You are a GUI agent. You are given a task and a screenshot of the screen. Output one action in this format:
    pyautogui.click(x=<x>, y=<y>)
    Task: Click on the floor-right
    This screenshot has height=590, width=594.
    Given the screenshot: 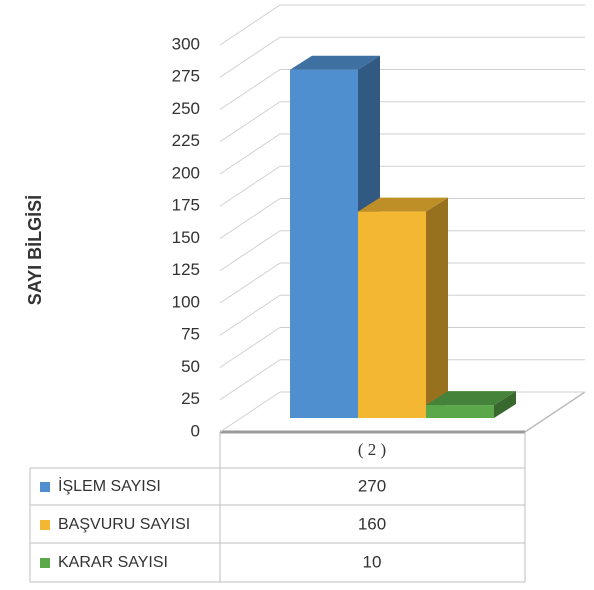 What is the action you would take?
    pyautogui.click(x=555, y=412)
    